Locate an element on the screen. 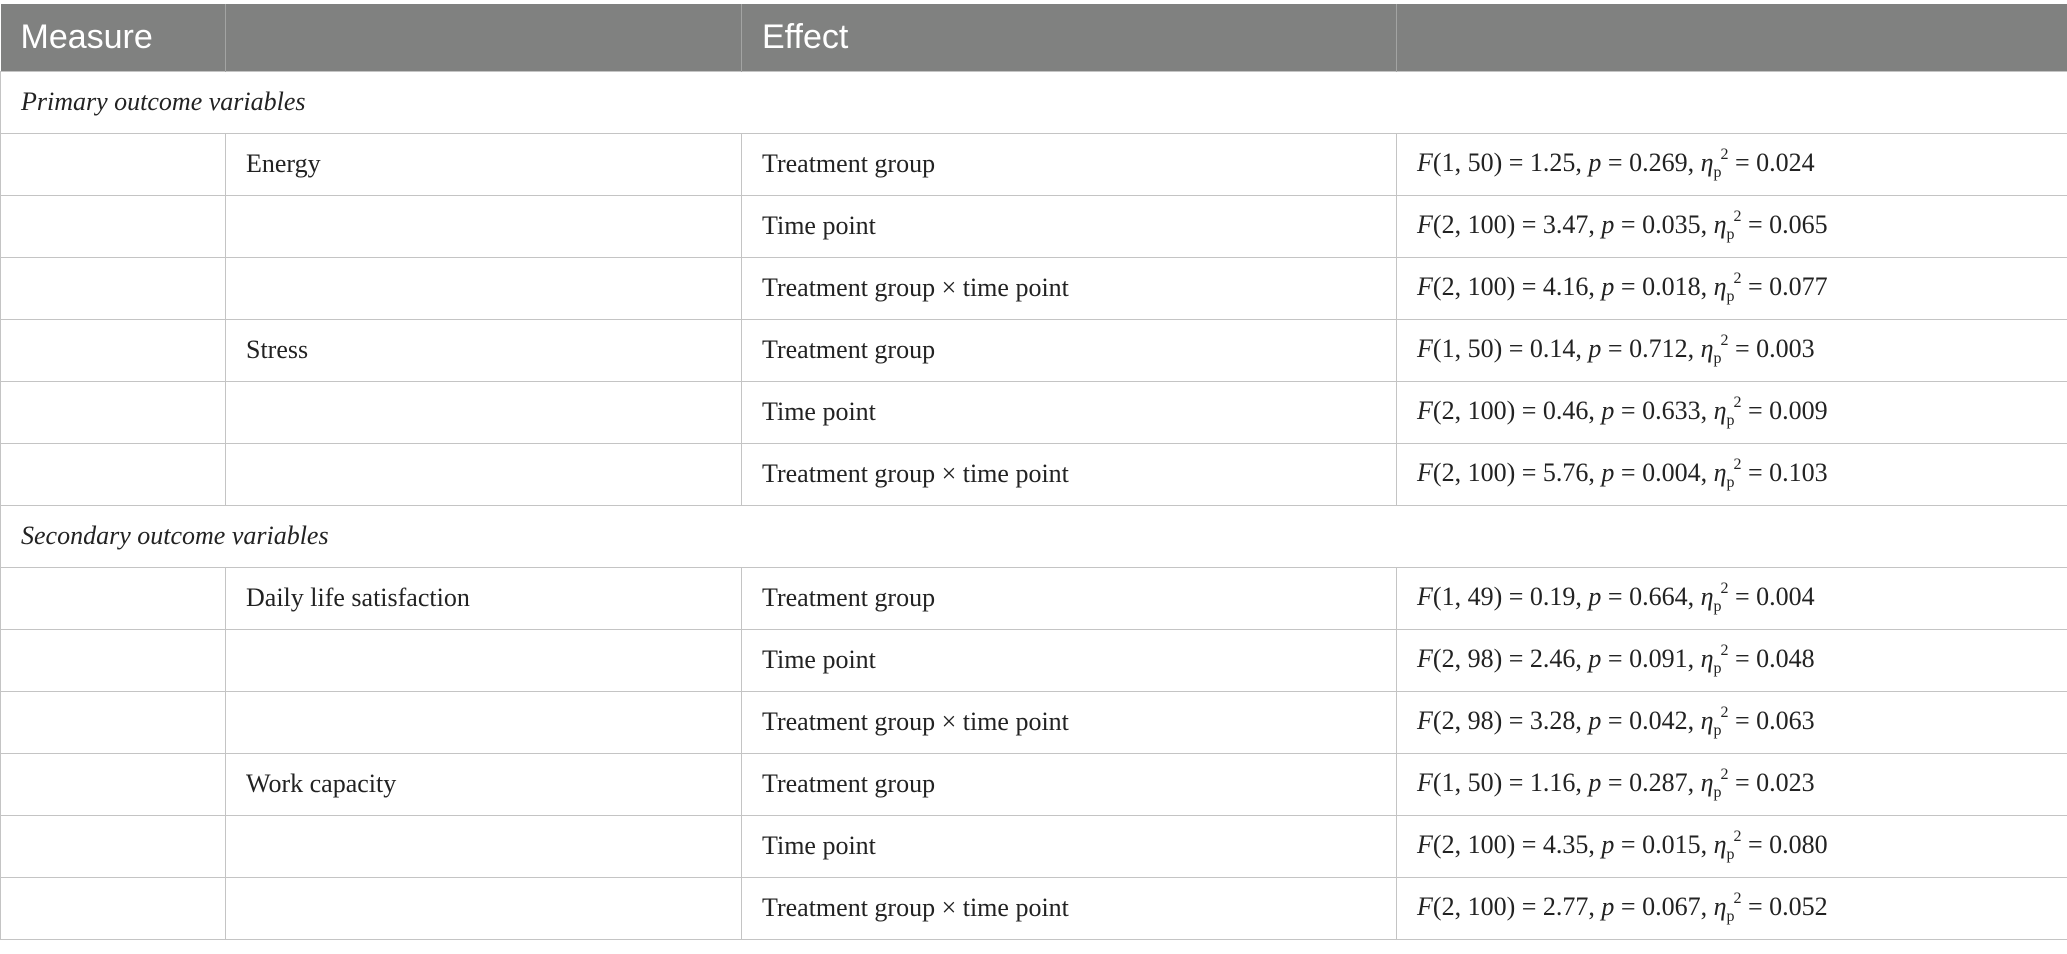 This screenshot has width=2067, height=954. section-row: Primary outcome variables is located at coordinates (1033, 102).